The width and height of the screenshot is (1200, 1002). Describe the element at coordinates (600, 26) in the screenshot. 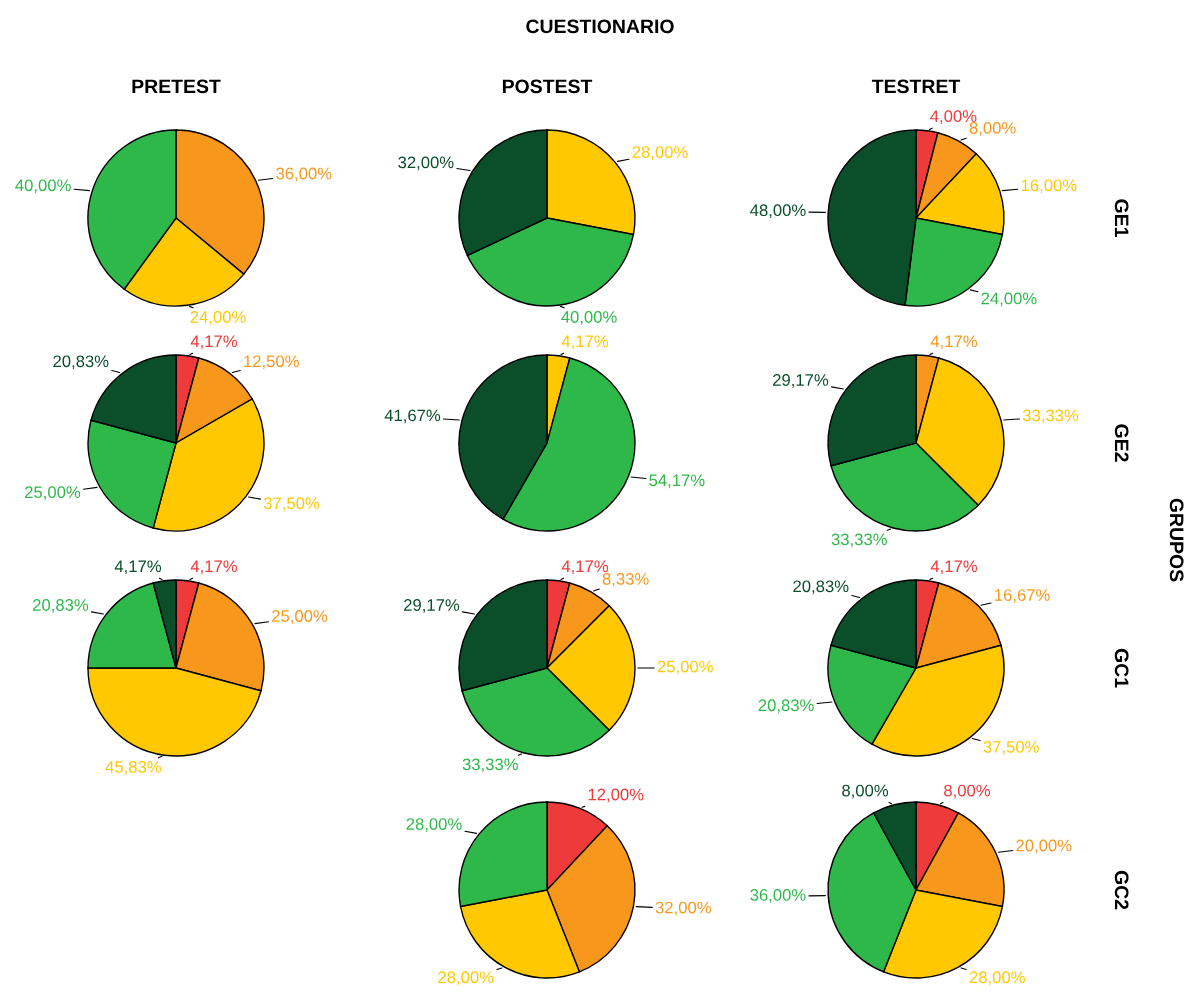

I see `text: CUESTIONARIO` at that location.